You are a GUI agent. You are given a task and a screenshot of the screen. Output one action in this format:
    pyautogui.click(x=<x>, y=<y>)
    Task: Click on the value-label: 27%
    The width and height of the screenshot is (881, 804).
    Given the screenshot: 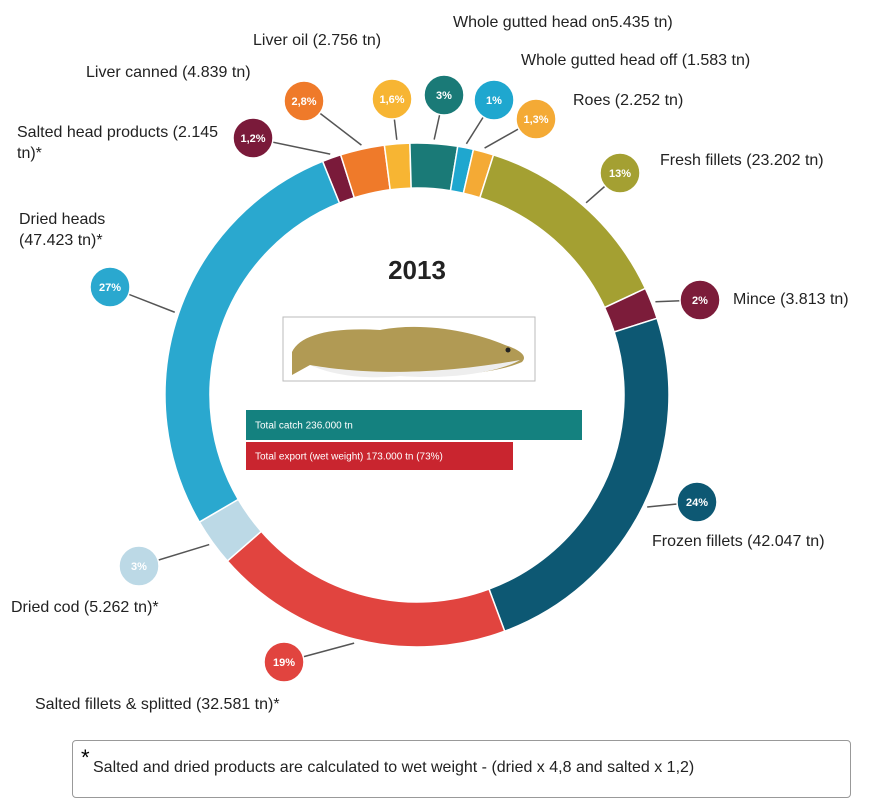 What is the action you would take?
    pyautogui.click(x=110, y=288)
    